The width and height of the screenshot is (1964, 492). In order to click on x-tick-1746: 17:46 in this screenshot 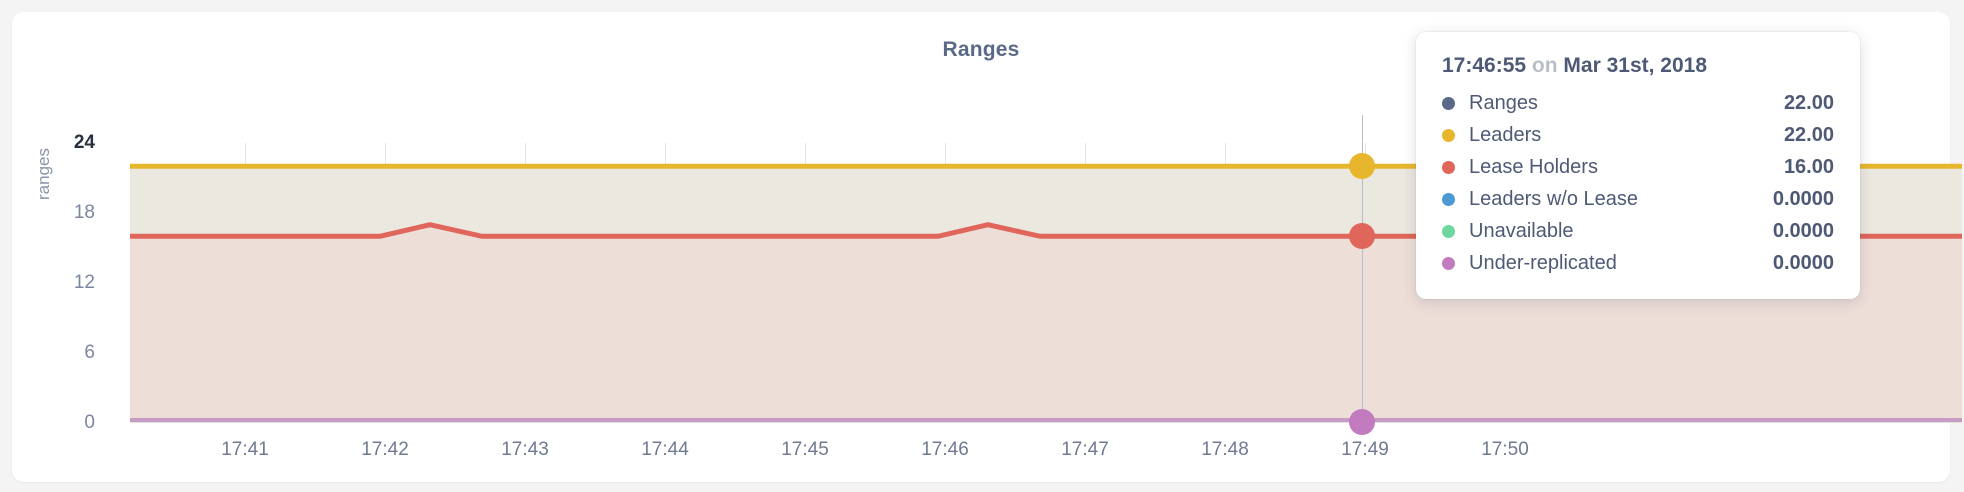, I will do `click(945, 449)`.